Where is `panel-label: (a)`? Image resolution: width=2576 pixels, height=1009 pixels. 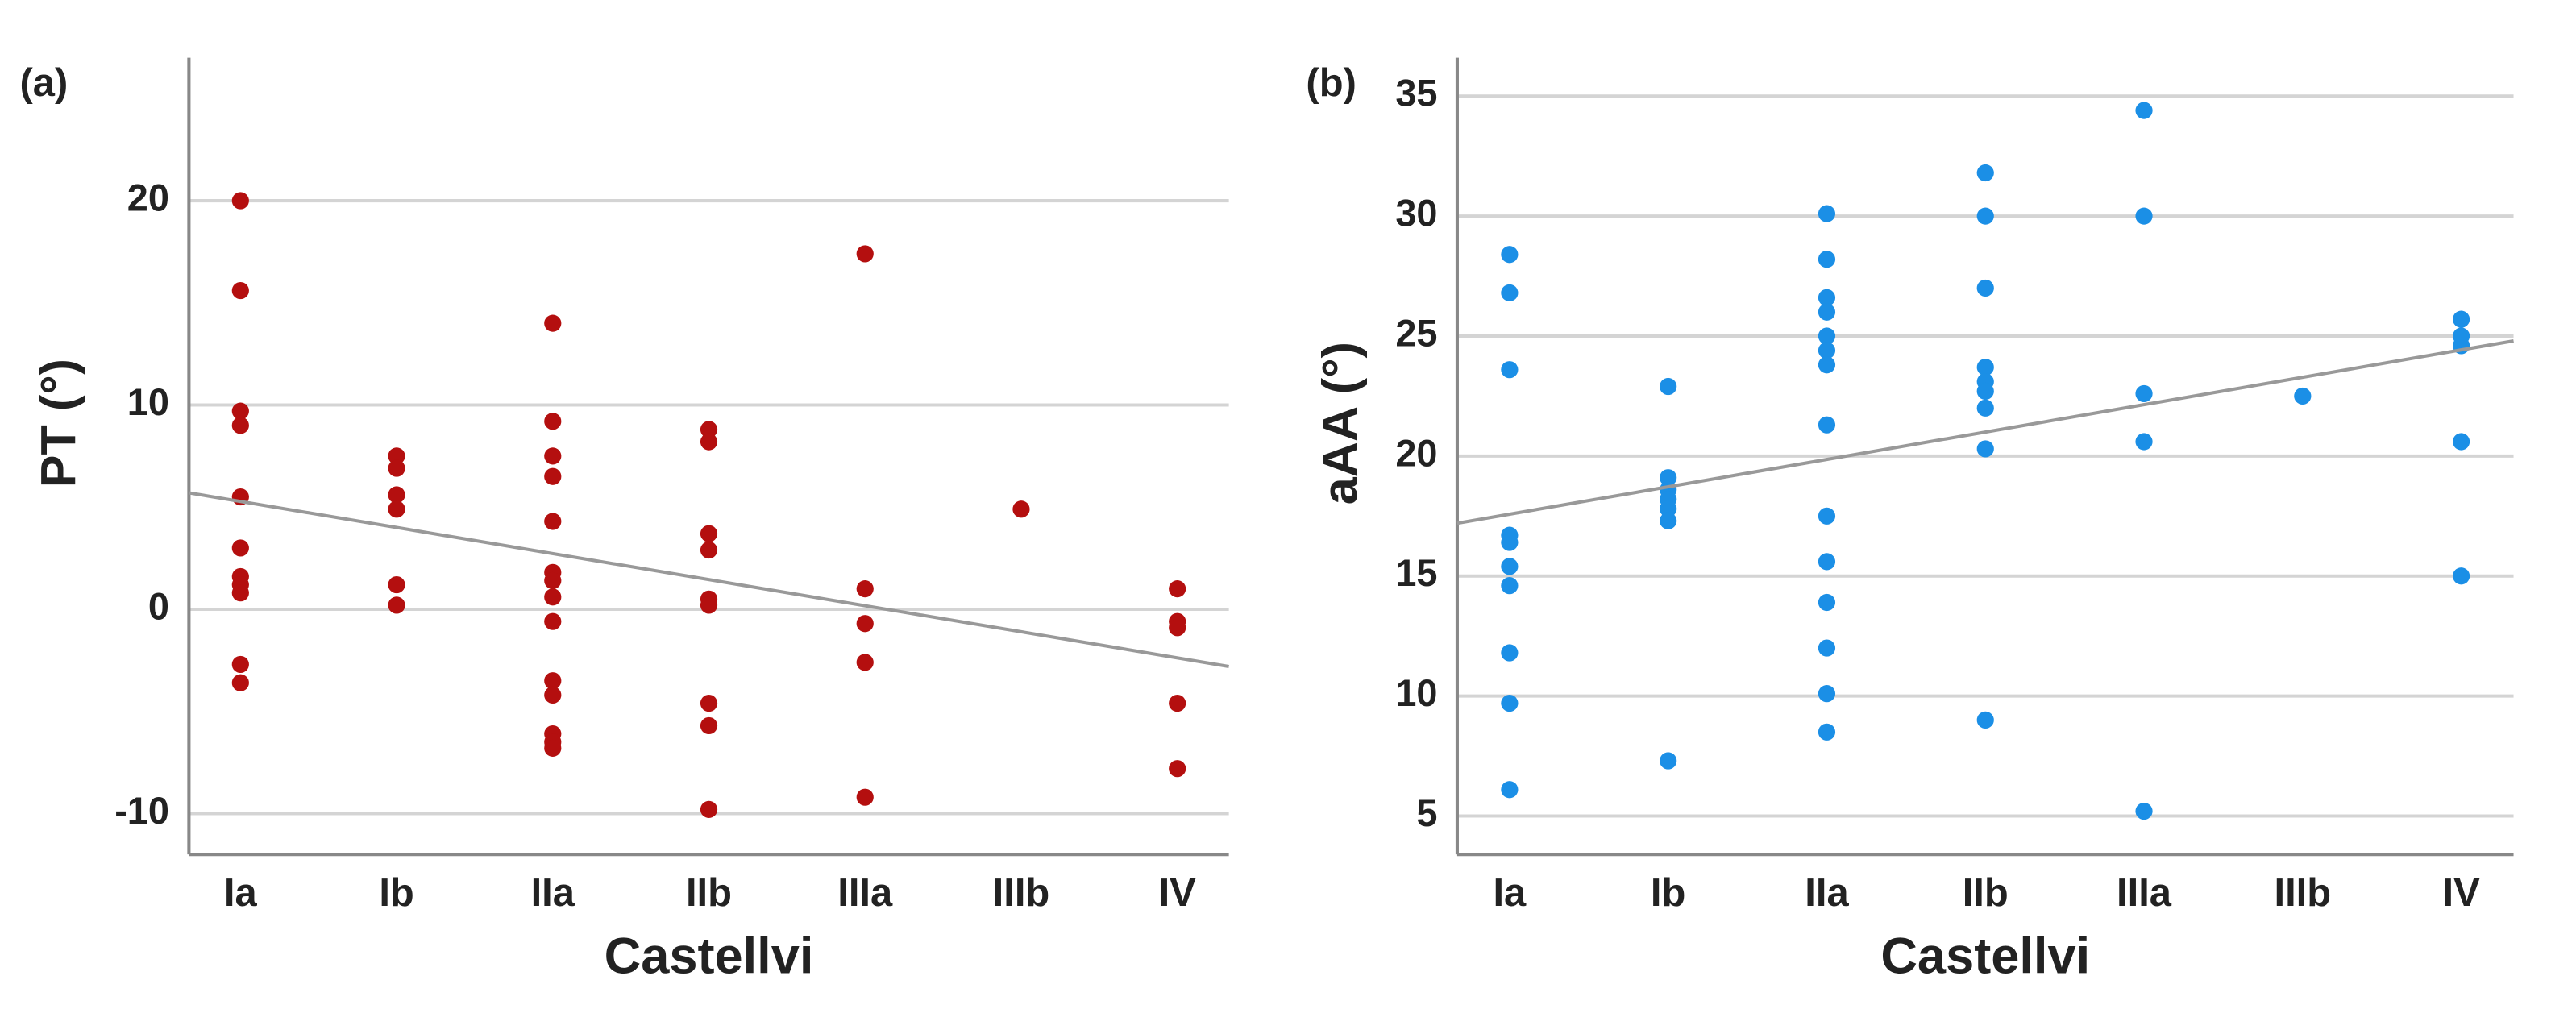
panel-label: (a) is located at coordinates (43, 83).